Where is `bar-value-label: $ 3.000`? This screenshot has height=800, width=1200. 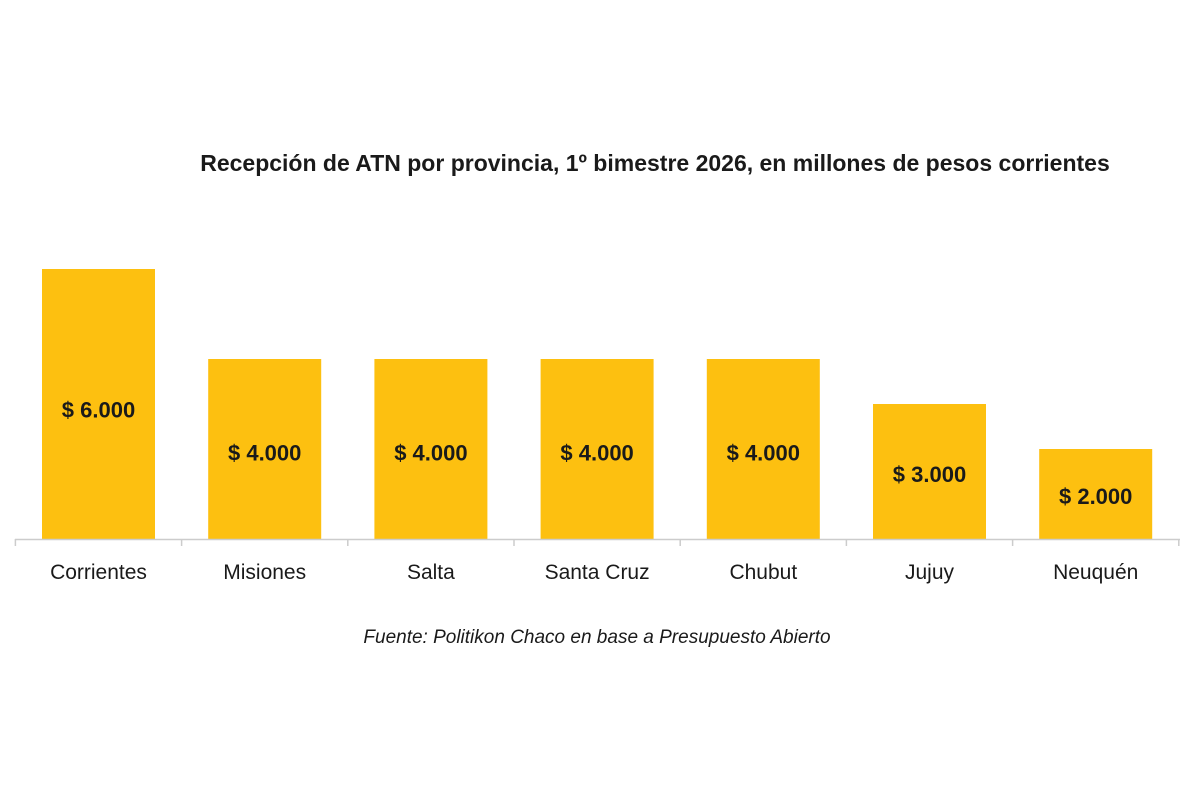 bar-value-label: $ 3.000 is located at coordinates (929, 474).